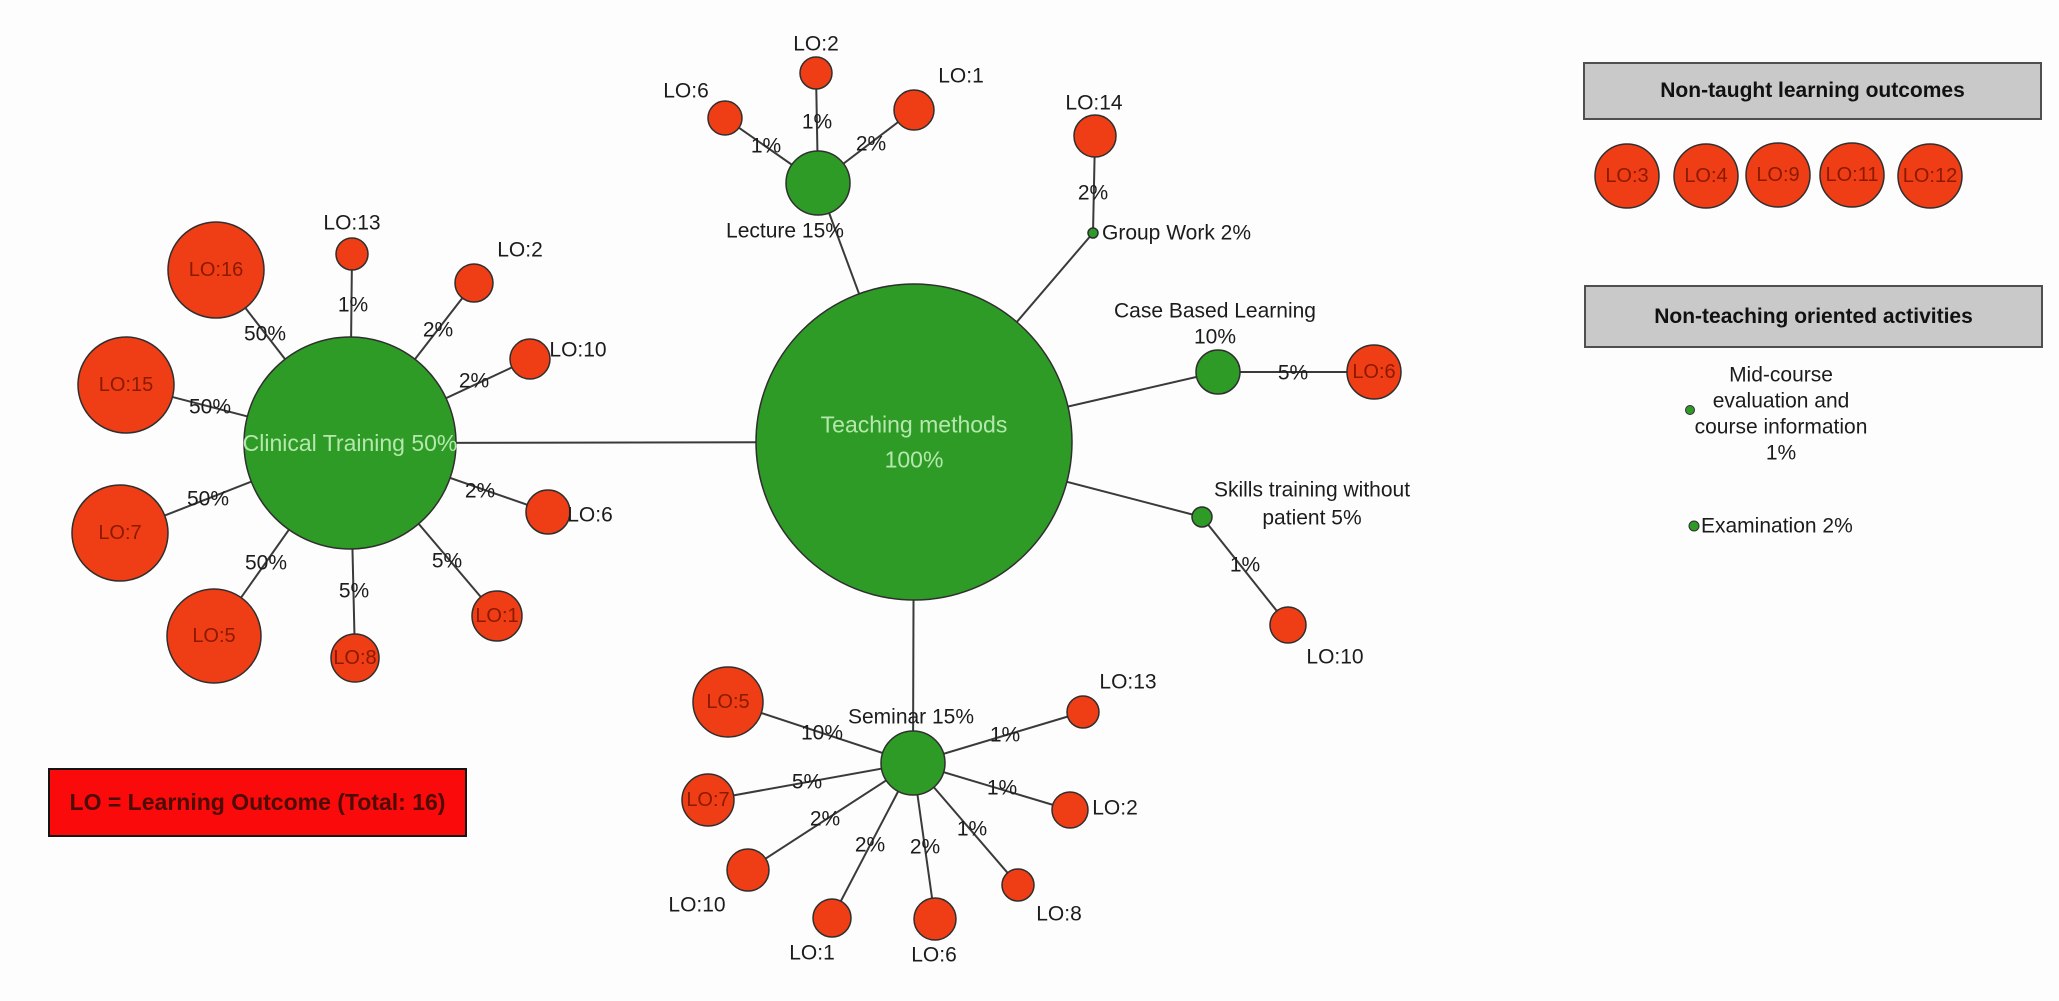  I want to click on node-sem-lo10, so click(748, 870).